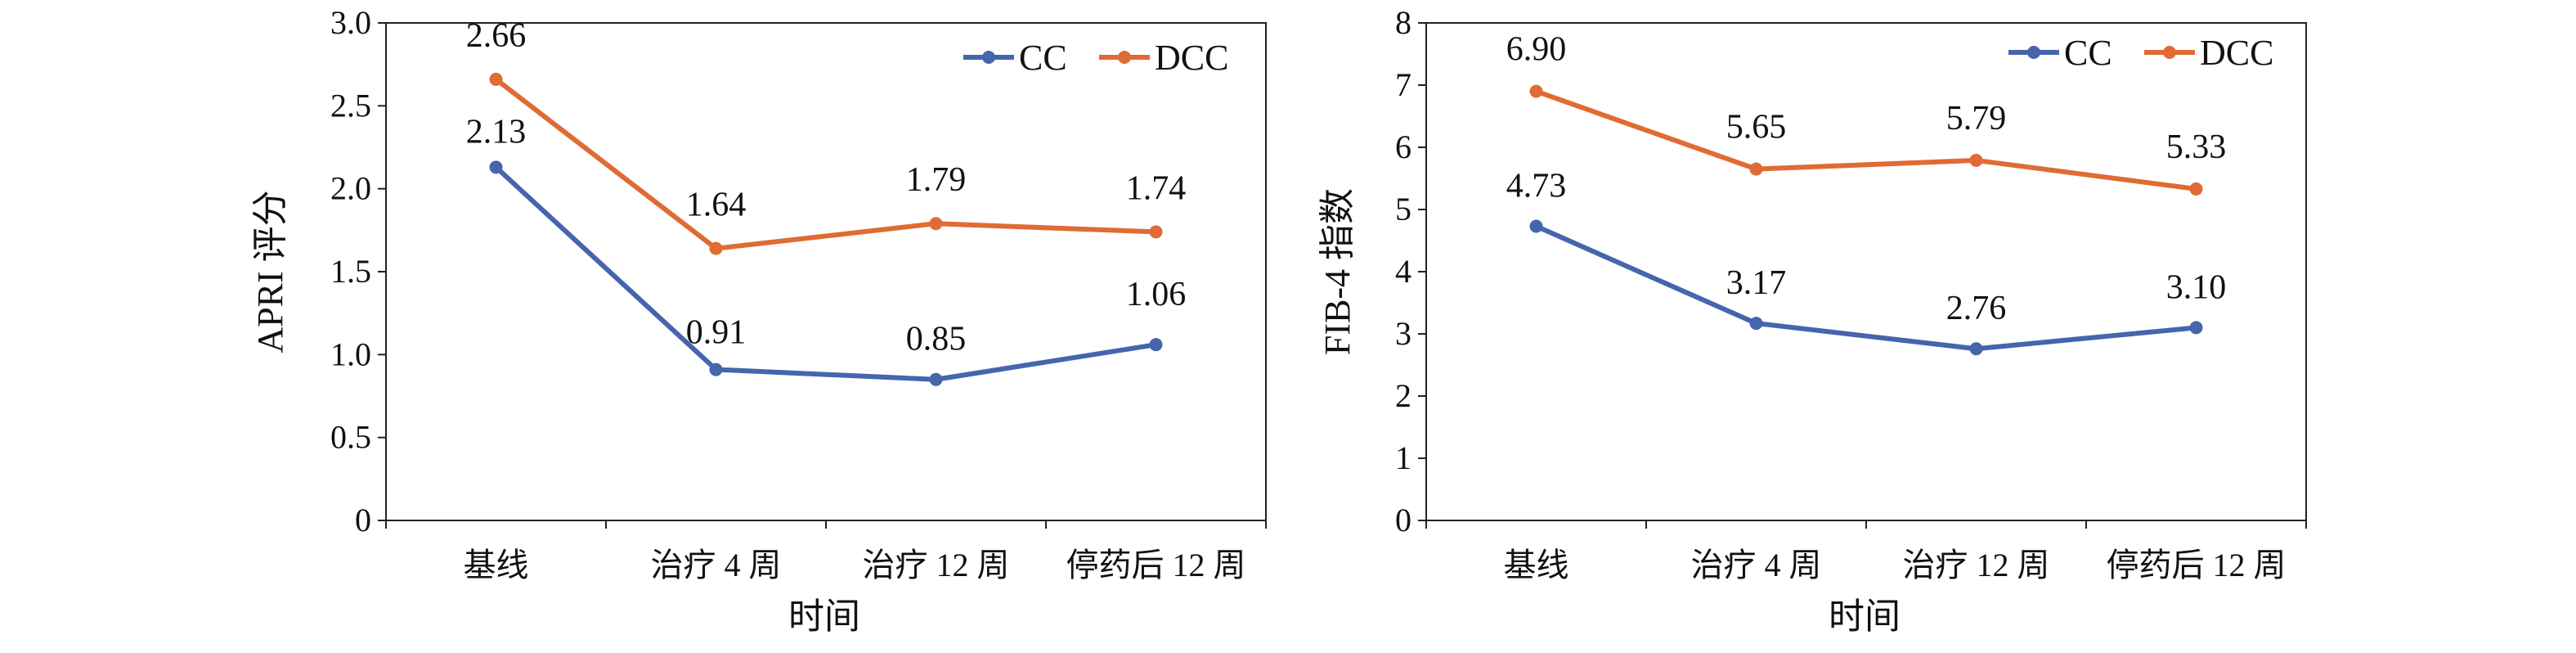 The width and height of the screenshot is (2576, 653). What do you see at coordinates (496, 132) in the screenshot?
I see `chart1-series-cc-data-label: 2.13` at bounding box center [496, 132].